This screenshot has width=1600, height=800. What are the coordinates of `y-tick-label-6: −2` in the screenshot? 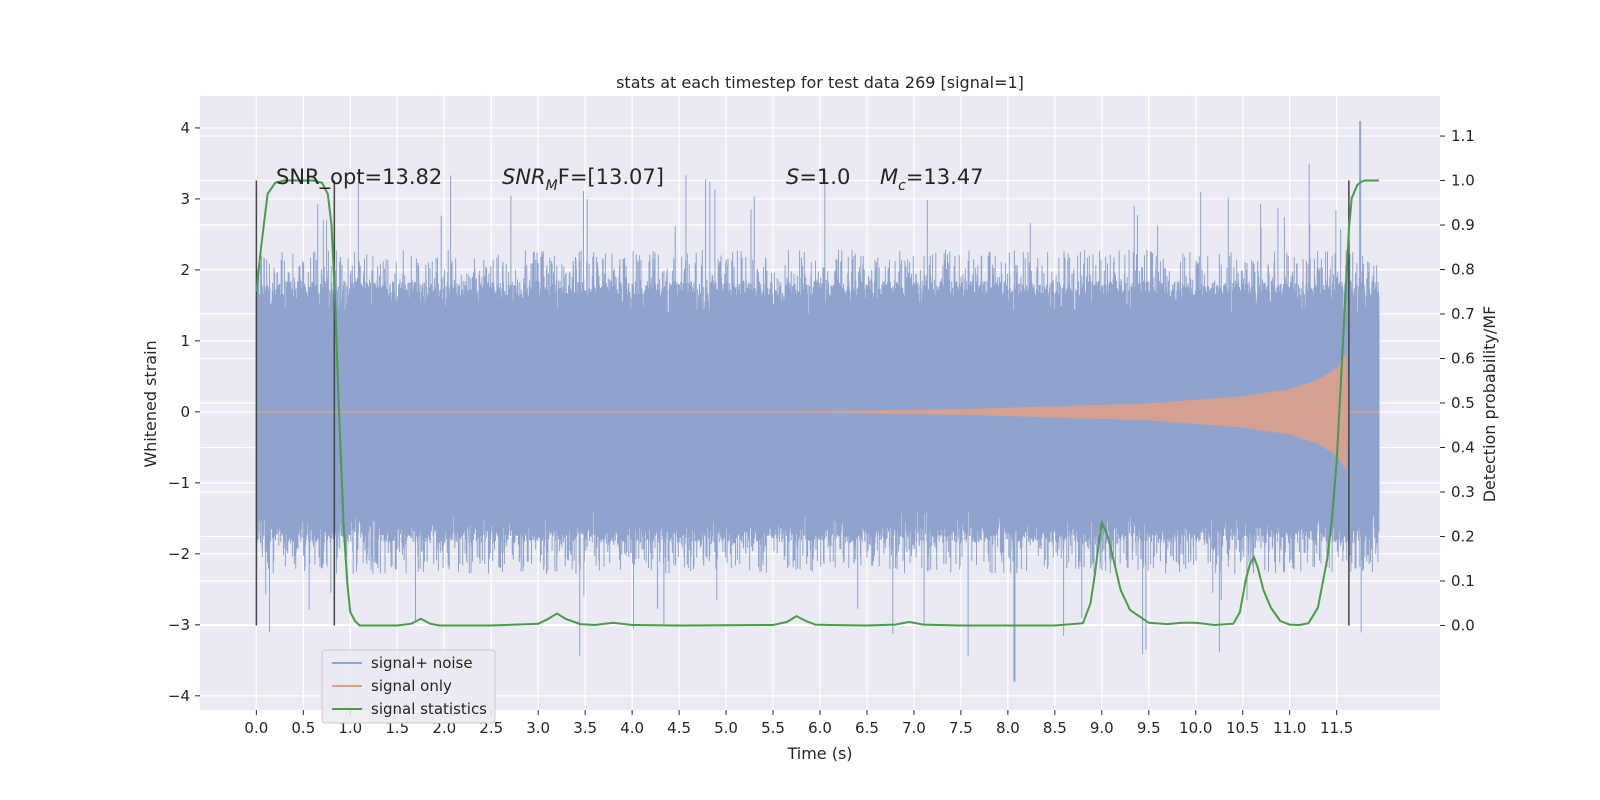 It's located at (179, 554).